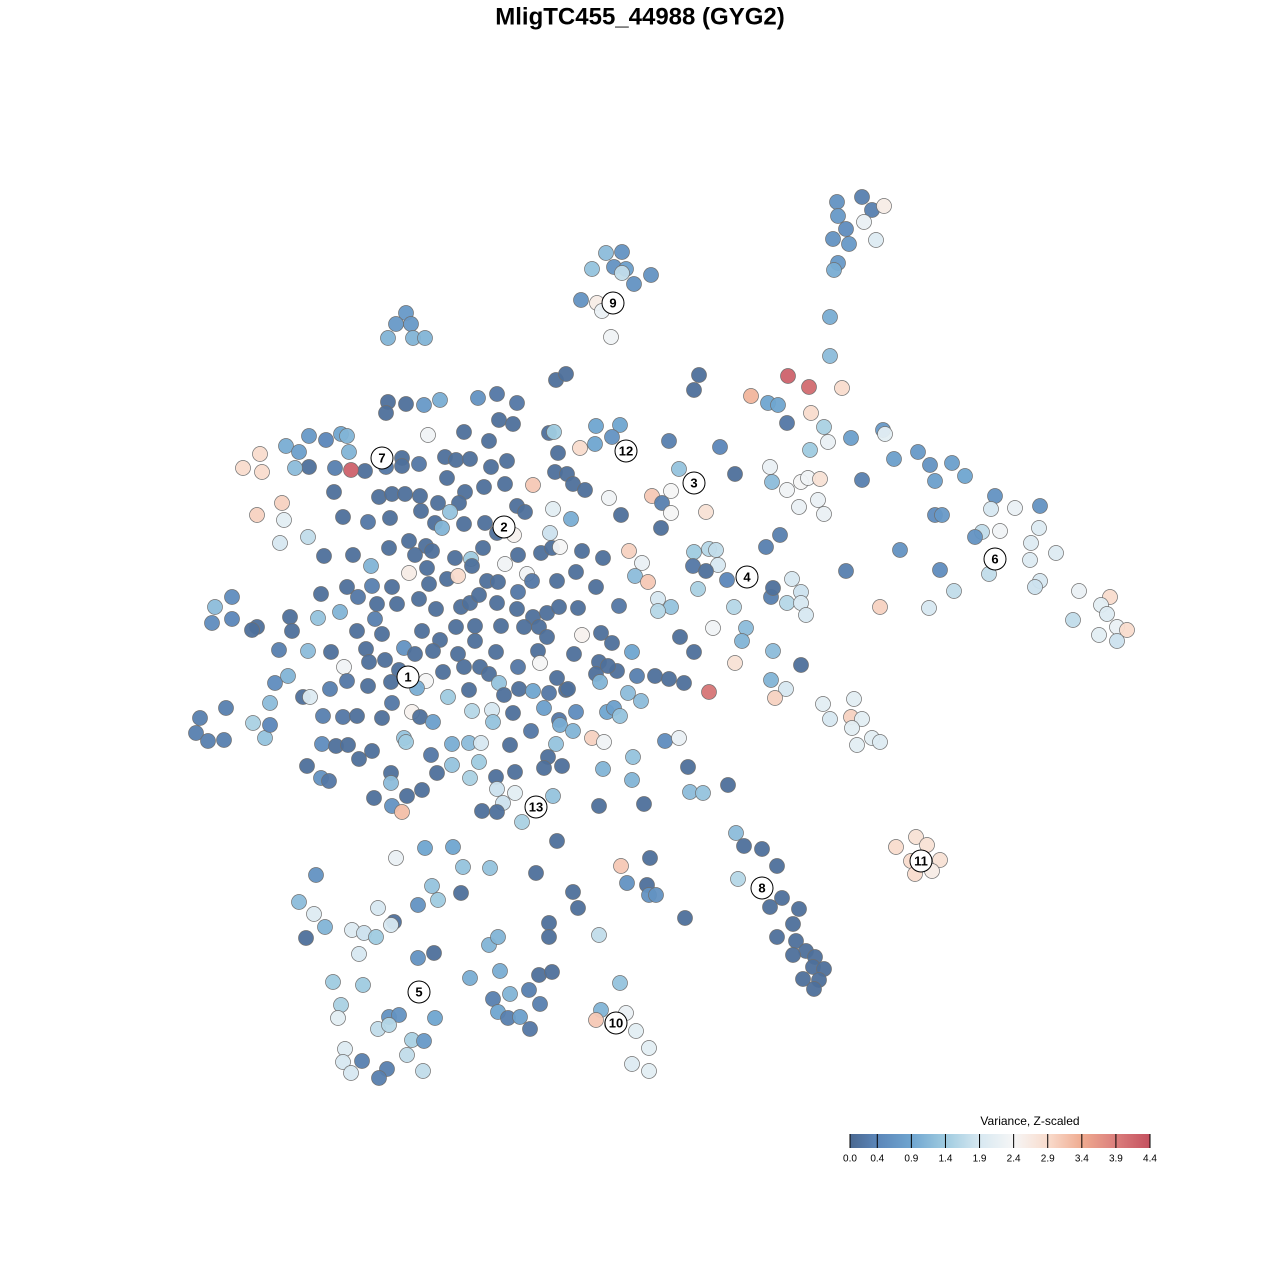  Describe the element at coordinates (921, 860) in the screenshot. I see `cluster-label: 11` at that location.